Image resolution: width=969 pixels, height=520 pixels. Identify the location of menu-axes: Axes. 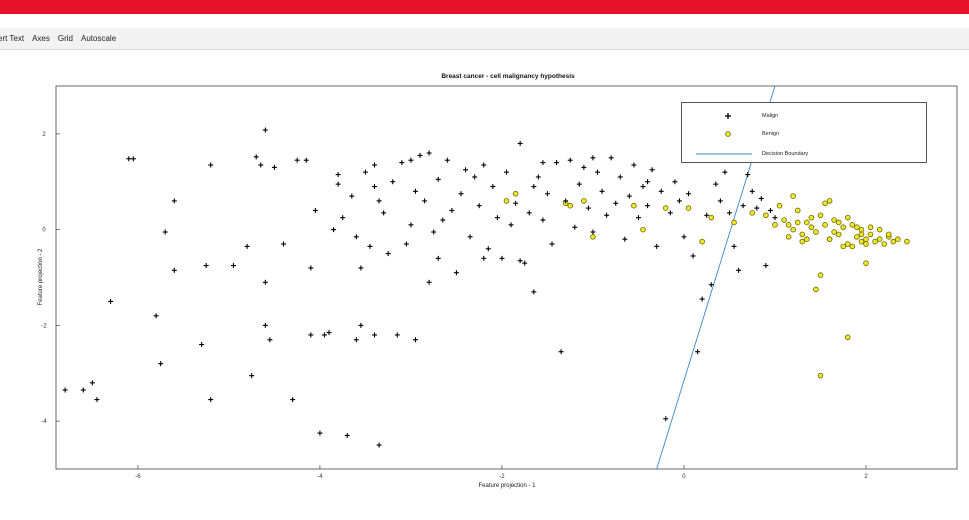
(41, 38).